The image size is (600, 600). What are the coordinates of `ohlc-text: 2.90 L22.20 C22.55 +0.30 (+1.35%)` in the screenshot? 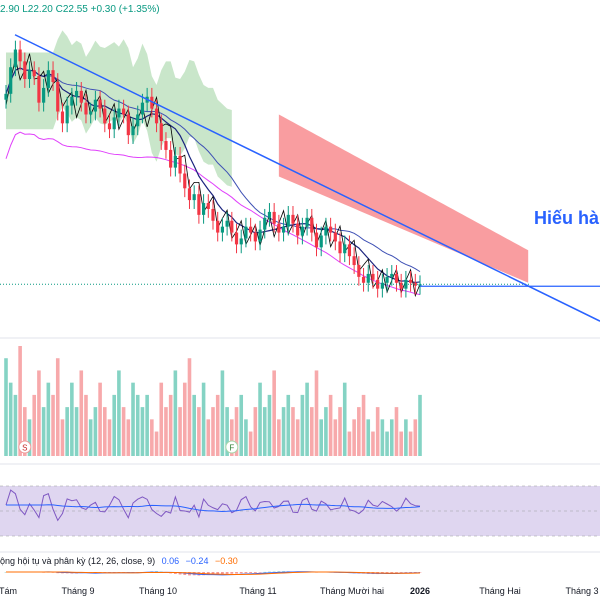 It's located at (80, 9).